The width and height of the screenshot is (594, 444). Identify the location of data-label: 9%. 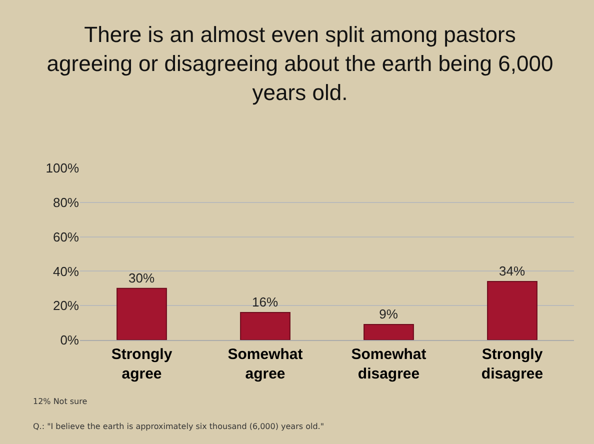
(388, 314).